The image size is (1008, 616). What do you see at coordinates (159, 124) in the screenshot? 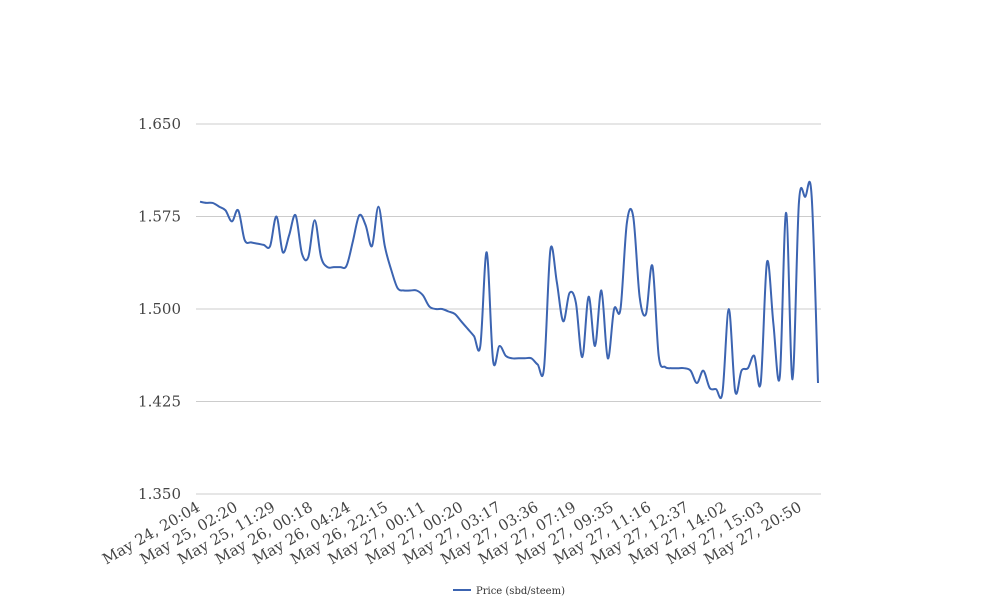
I see `y-tick-label: 1.650` at bounding box center [159, 124].